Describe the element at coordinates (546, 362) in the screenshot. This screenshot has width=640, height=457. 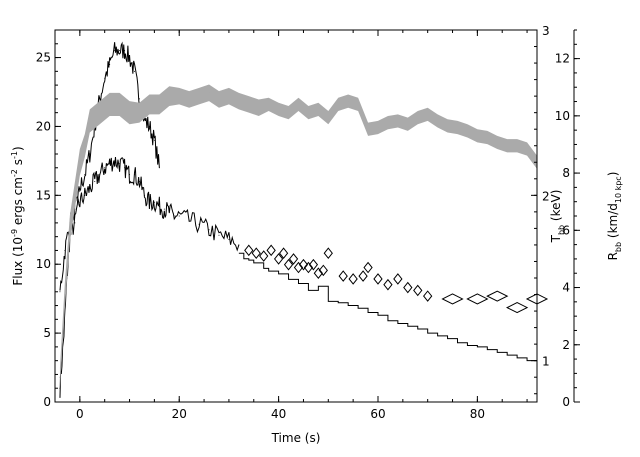
I see `kT-tick-label: 1` at that location.